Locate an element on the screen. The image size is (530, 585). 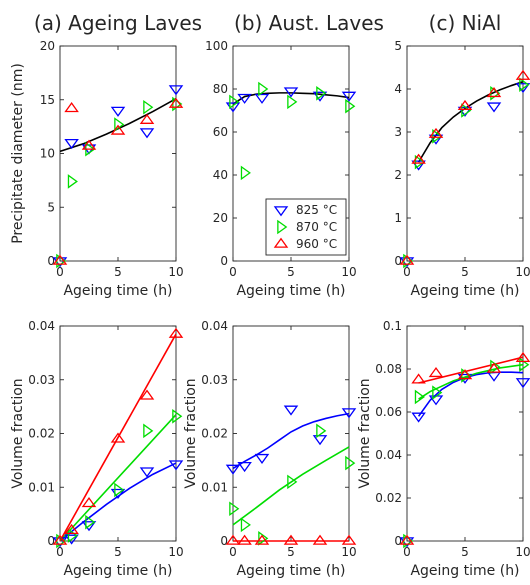
axes-box is located at coordinates (291, 433).